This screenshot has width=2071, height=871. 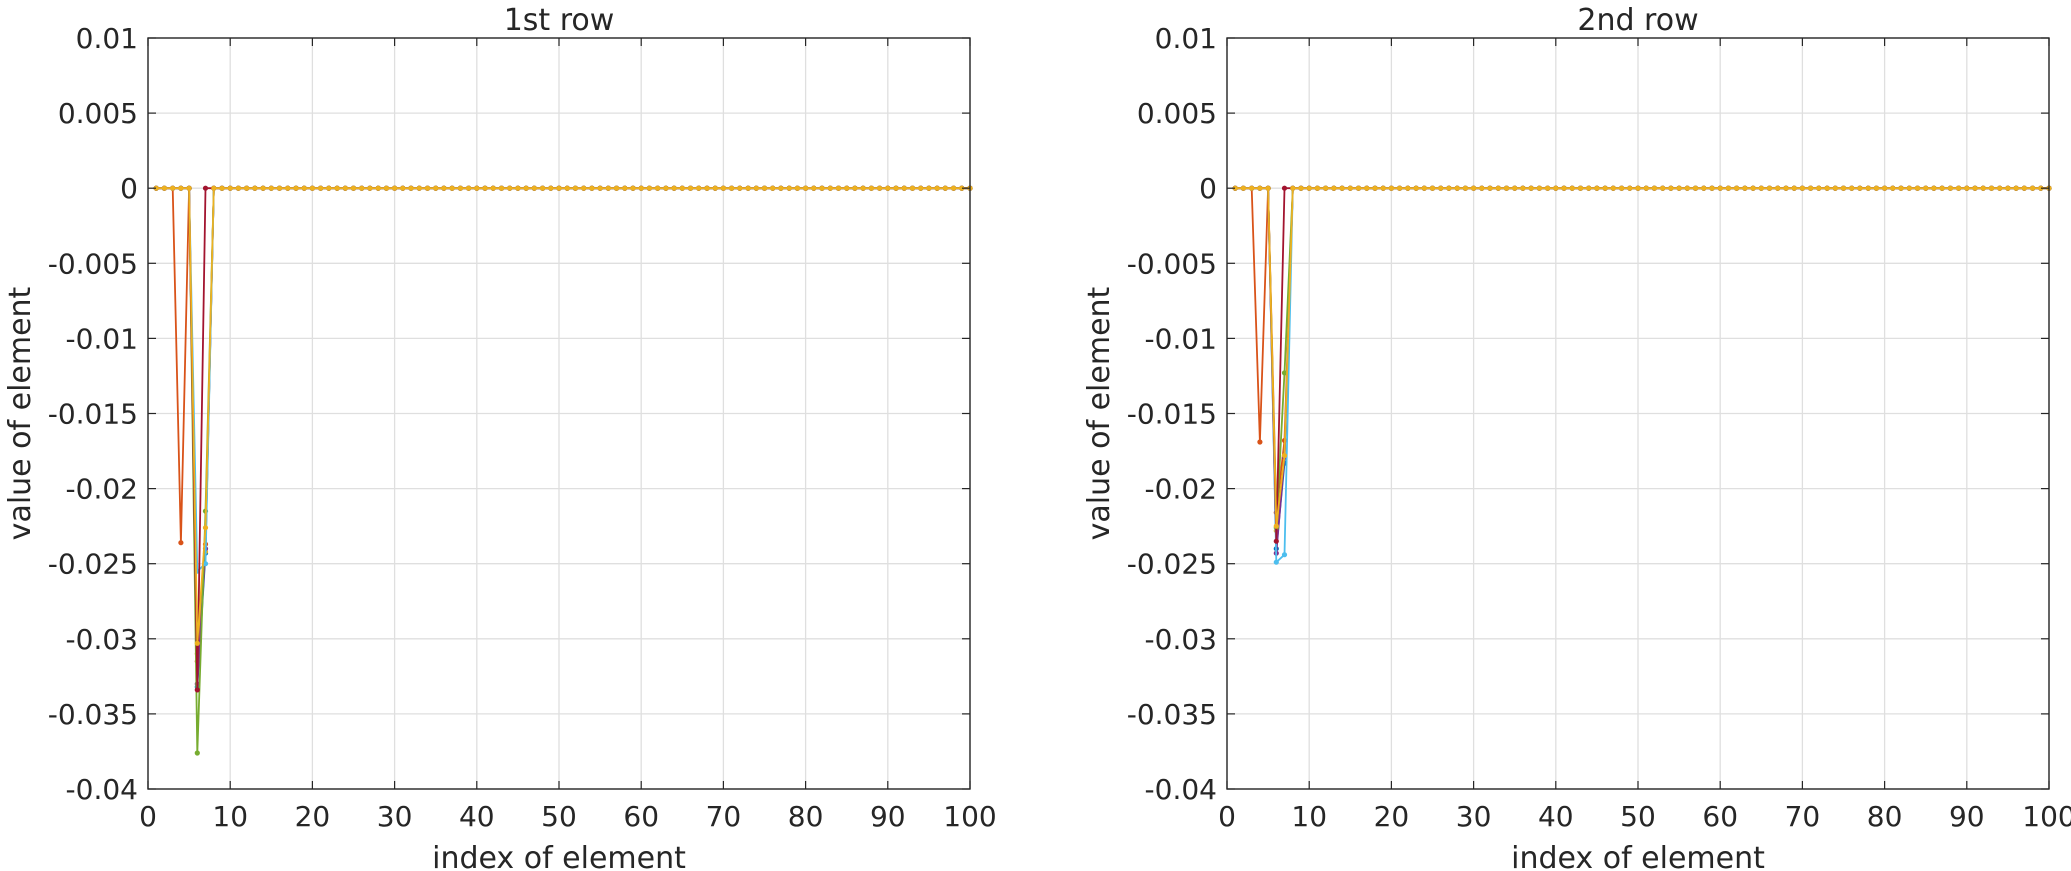 I want to click on y-tick-label: -0.01, so click(x=1181, y=338).